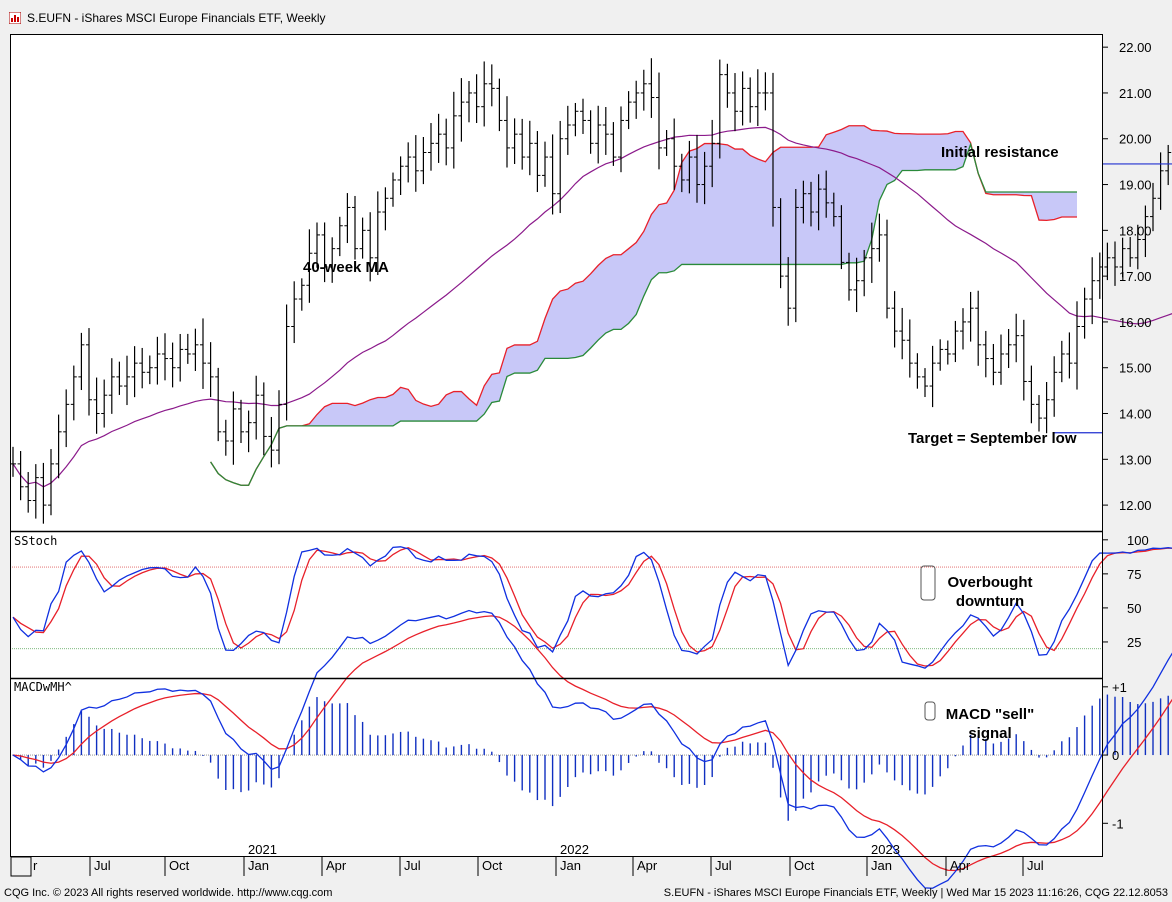 The height and width of the screenshot is (902, 1172). Describe the element at coordinates (990, 601) in the screenshot. I see `annotation-downturn: downturn` at that location.